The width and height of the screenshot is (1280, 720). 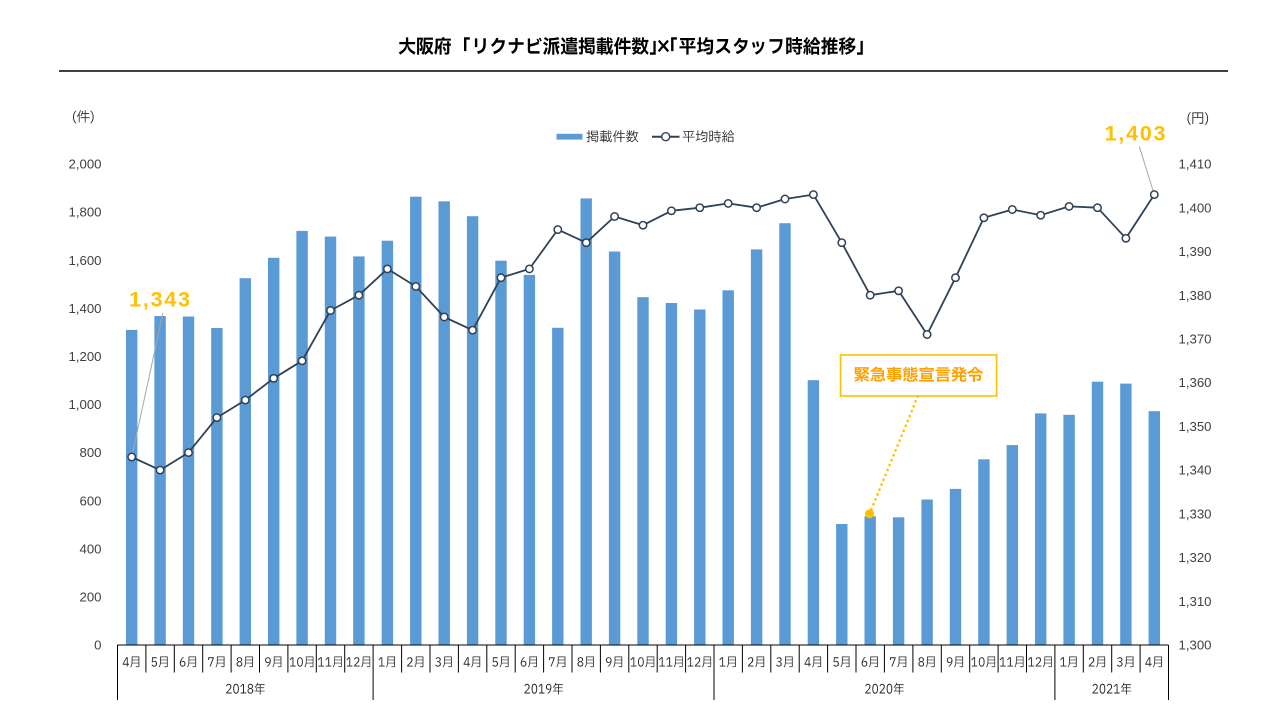 What do you see at coordinates (90, 597) in the screenshot?
I see `svg-text: 200` at bounding box center [90, 597].